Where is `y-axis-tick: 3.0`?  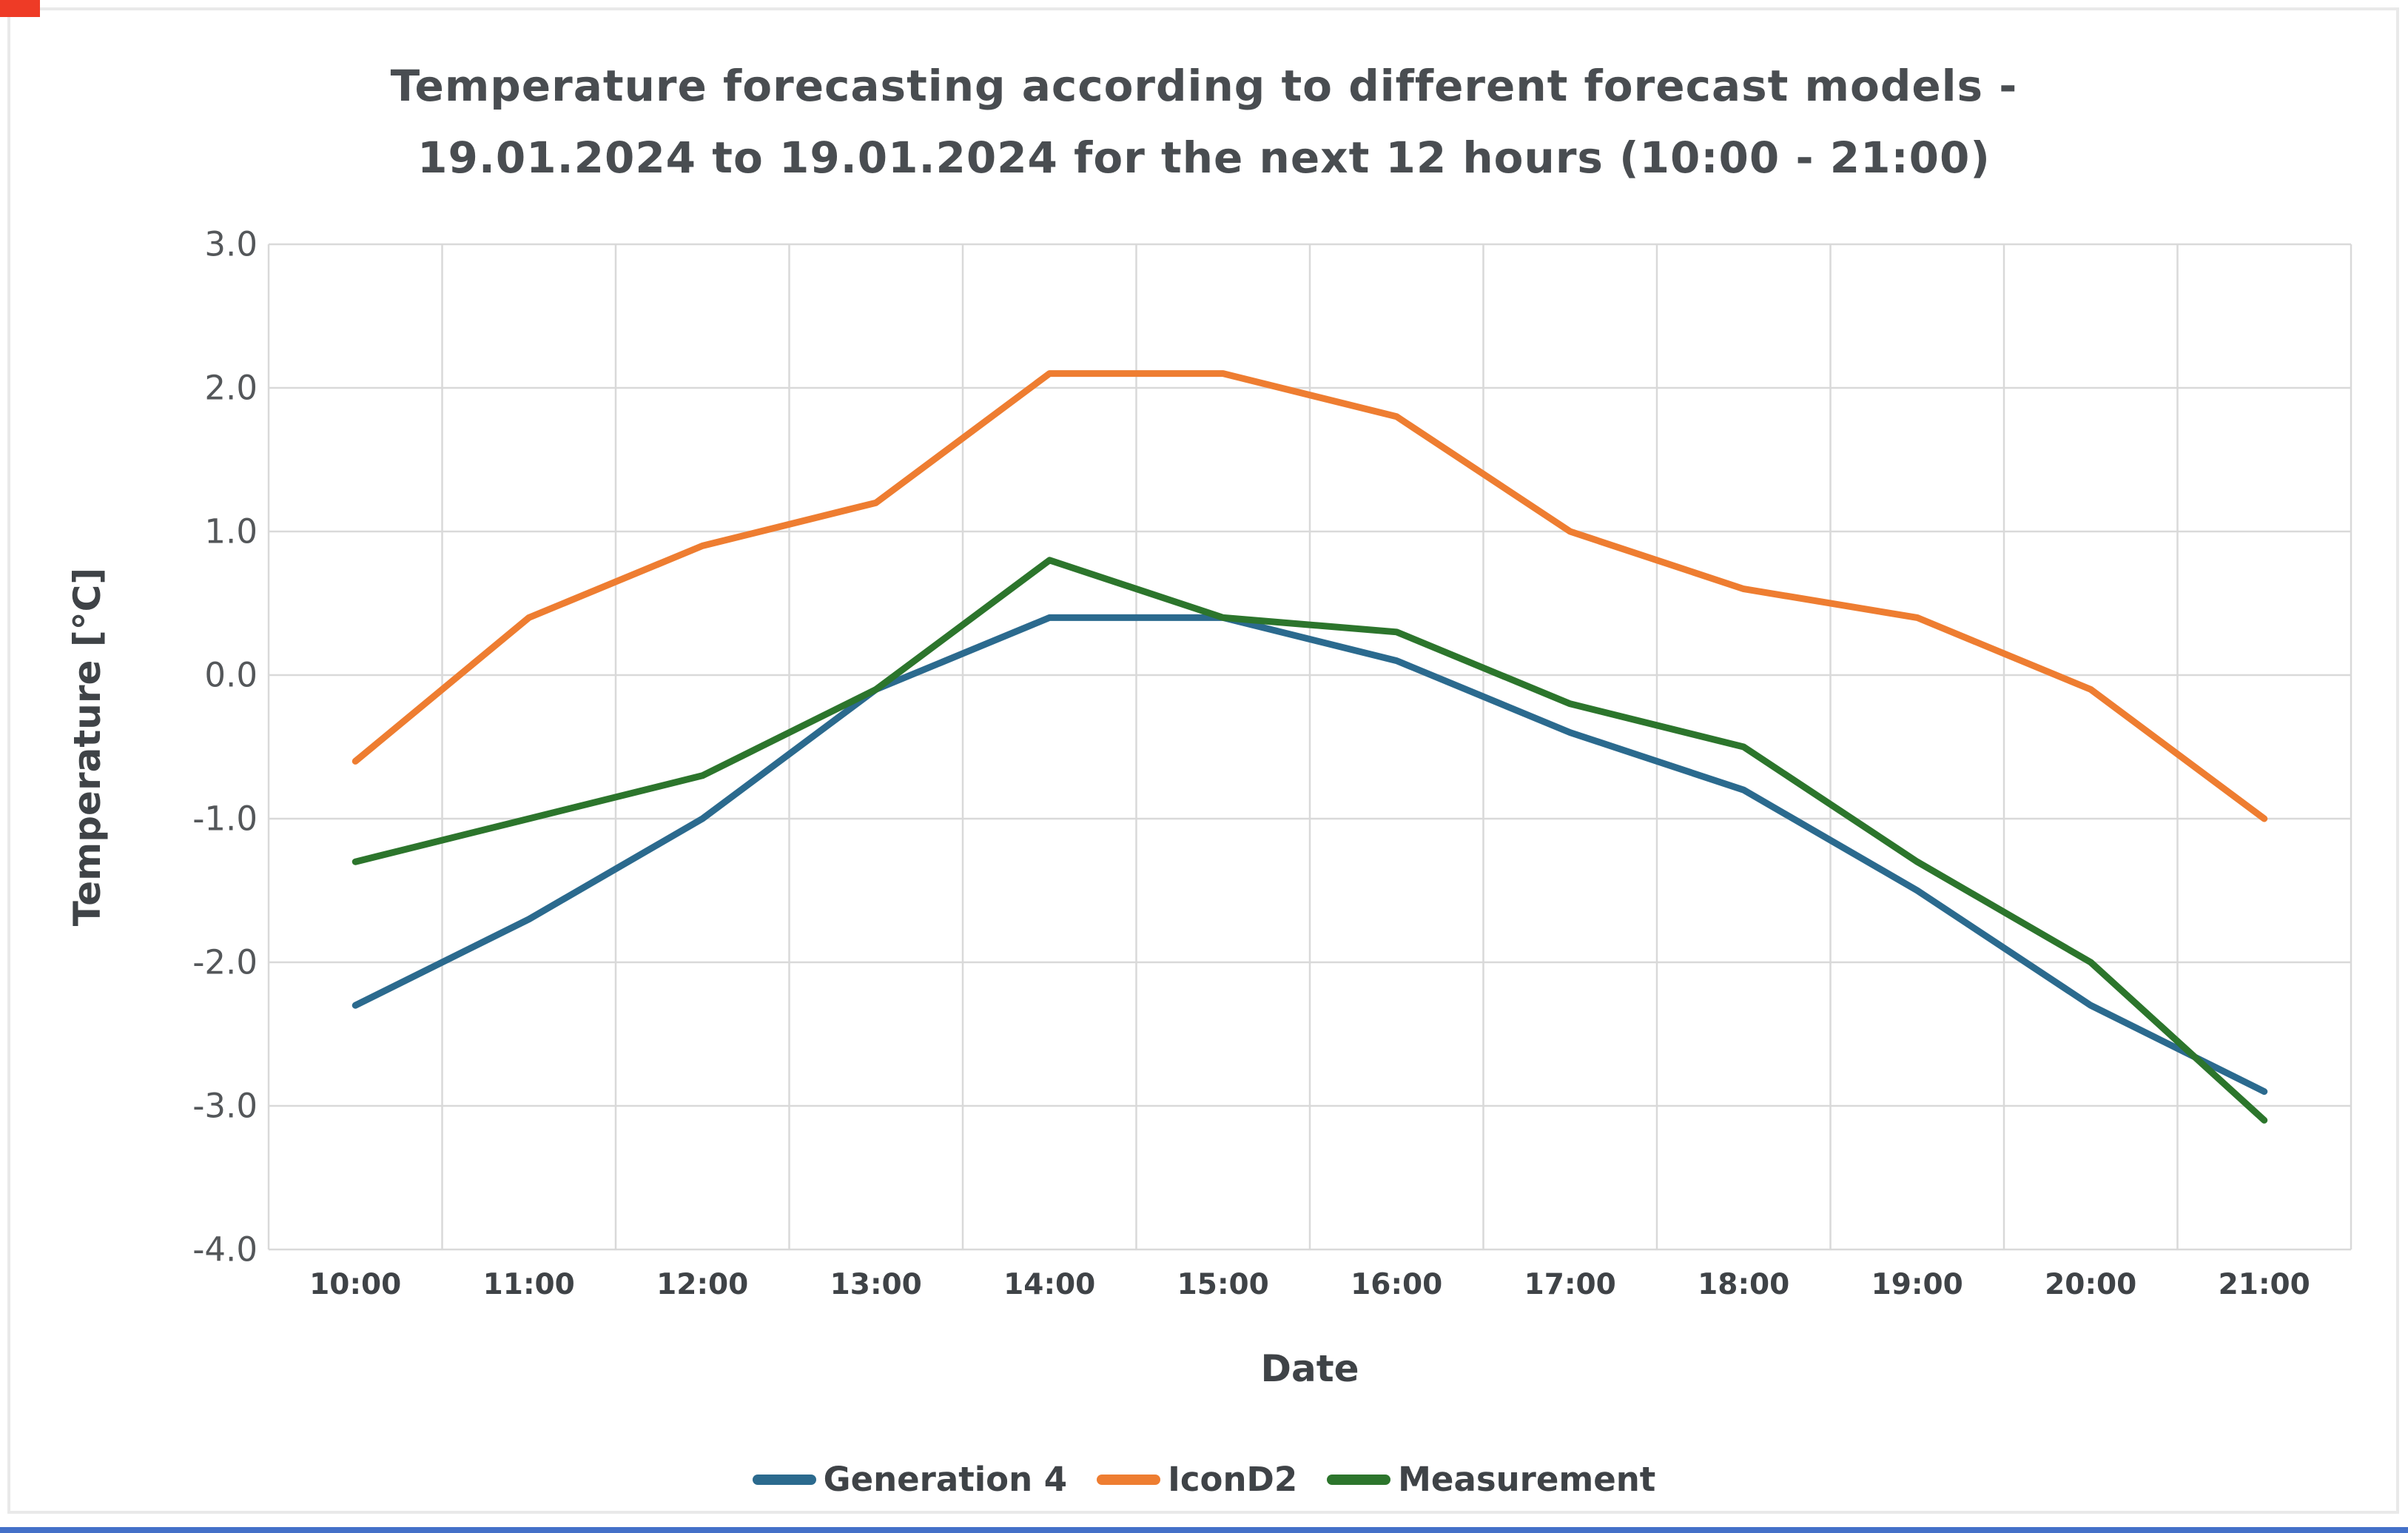 y-axis-tick: 3.0 is located at coordinates (231, 244).